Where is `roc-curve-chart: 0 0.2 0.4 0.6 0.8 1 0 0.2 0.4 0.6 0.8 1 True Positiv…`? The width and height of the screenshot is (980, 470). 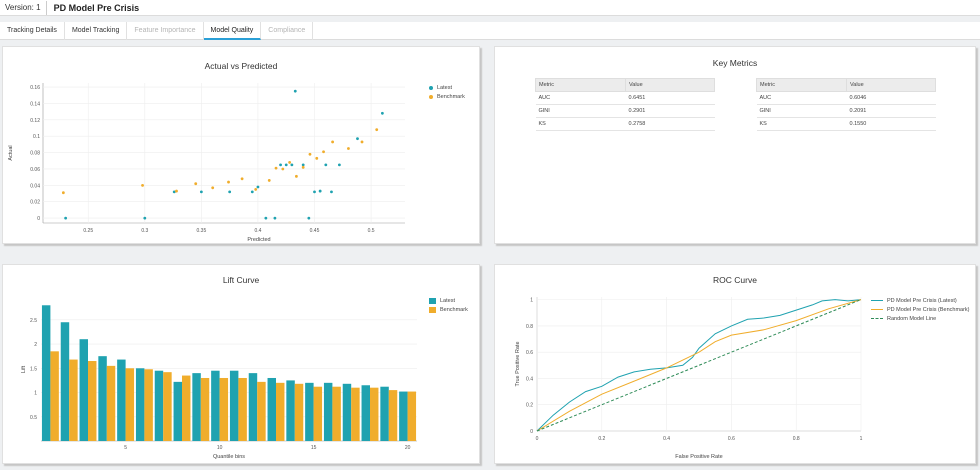
roc-curve-chart: 0 0.2 0.4 0.6 0.8 1 0 0.2 0.4 0.6 0.8 1 True Positiv… is located at coordinates (689, 378).